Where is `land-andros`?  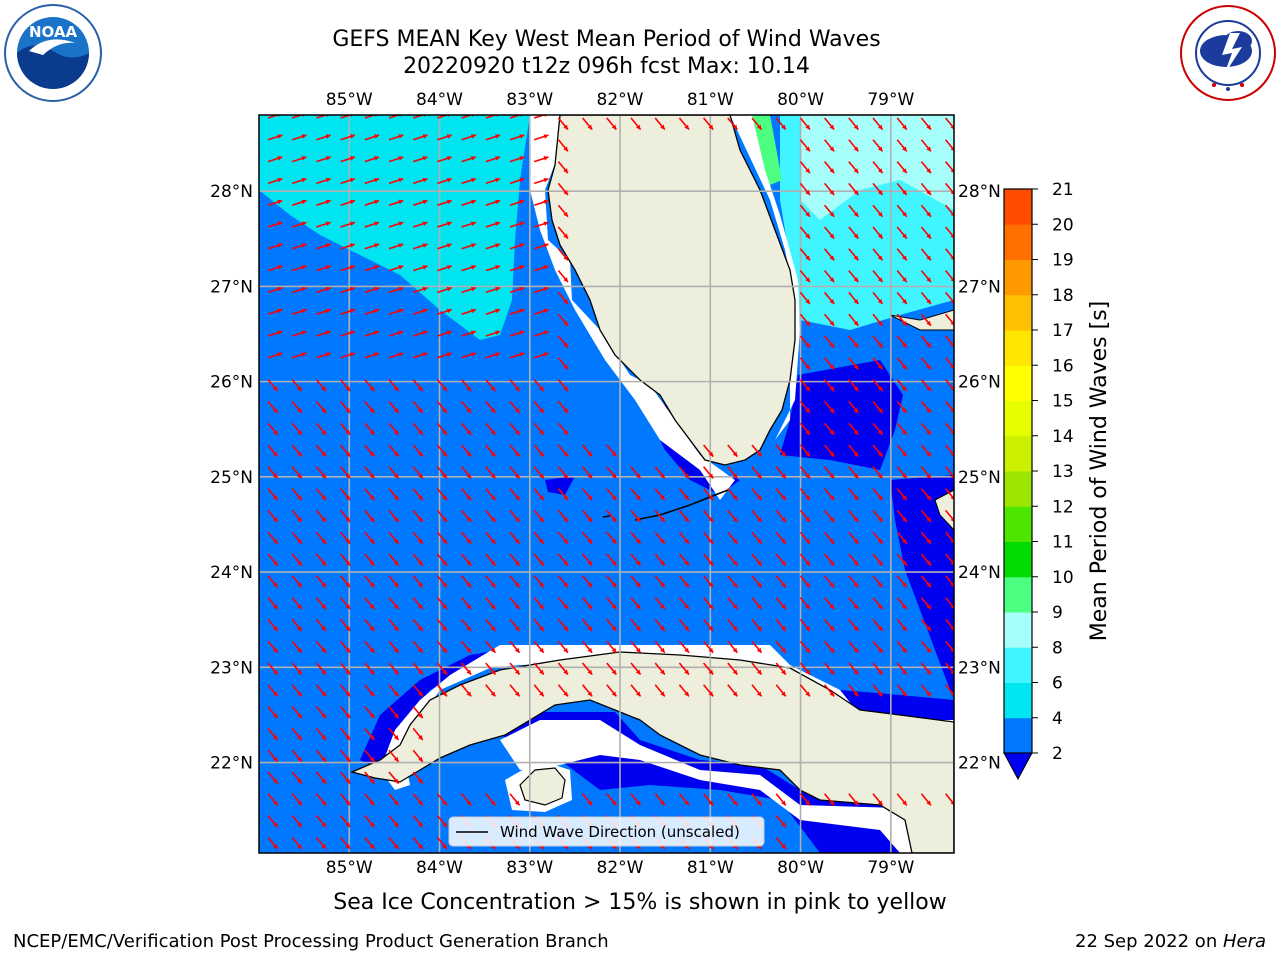 land-andros is located at coordinates (944, 510).